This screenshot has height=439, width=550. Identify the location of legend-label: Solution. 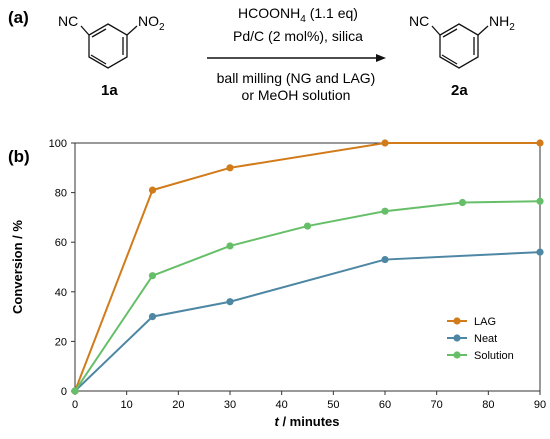
(494, 356).